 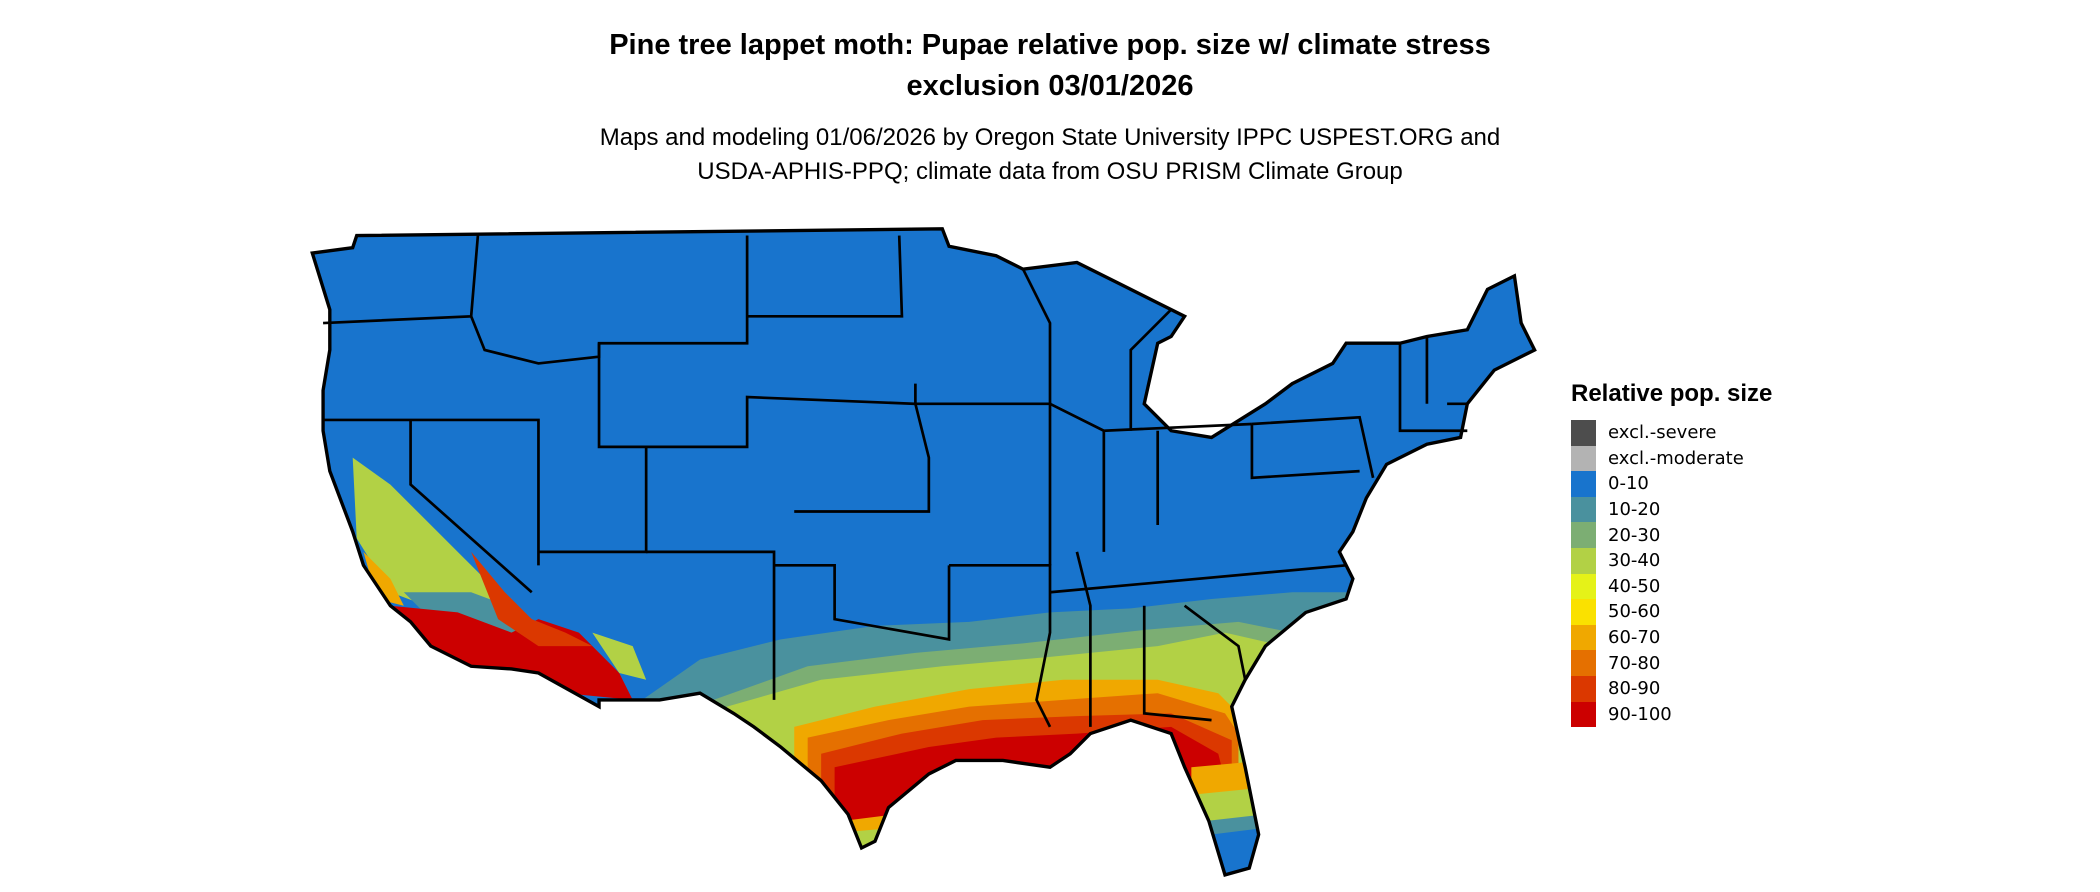 I want to click on legend-label: 50-60, so click(x=1634, y=612).